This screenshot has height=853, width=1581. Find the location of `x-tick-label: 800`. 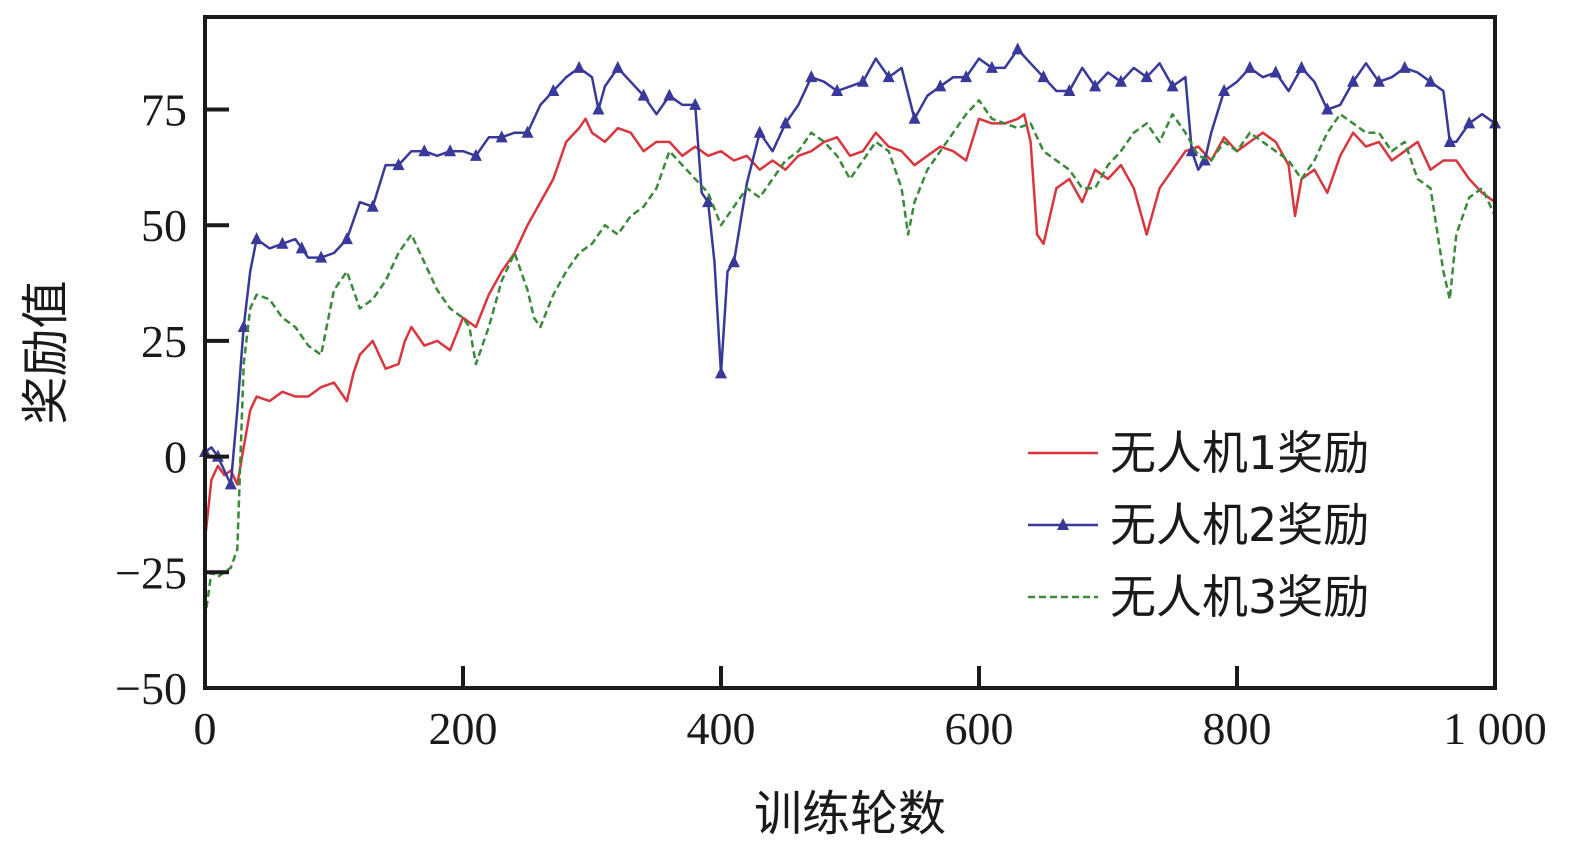

x-tick-label: 800 is located at coordinates (1237, 728).